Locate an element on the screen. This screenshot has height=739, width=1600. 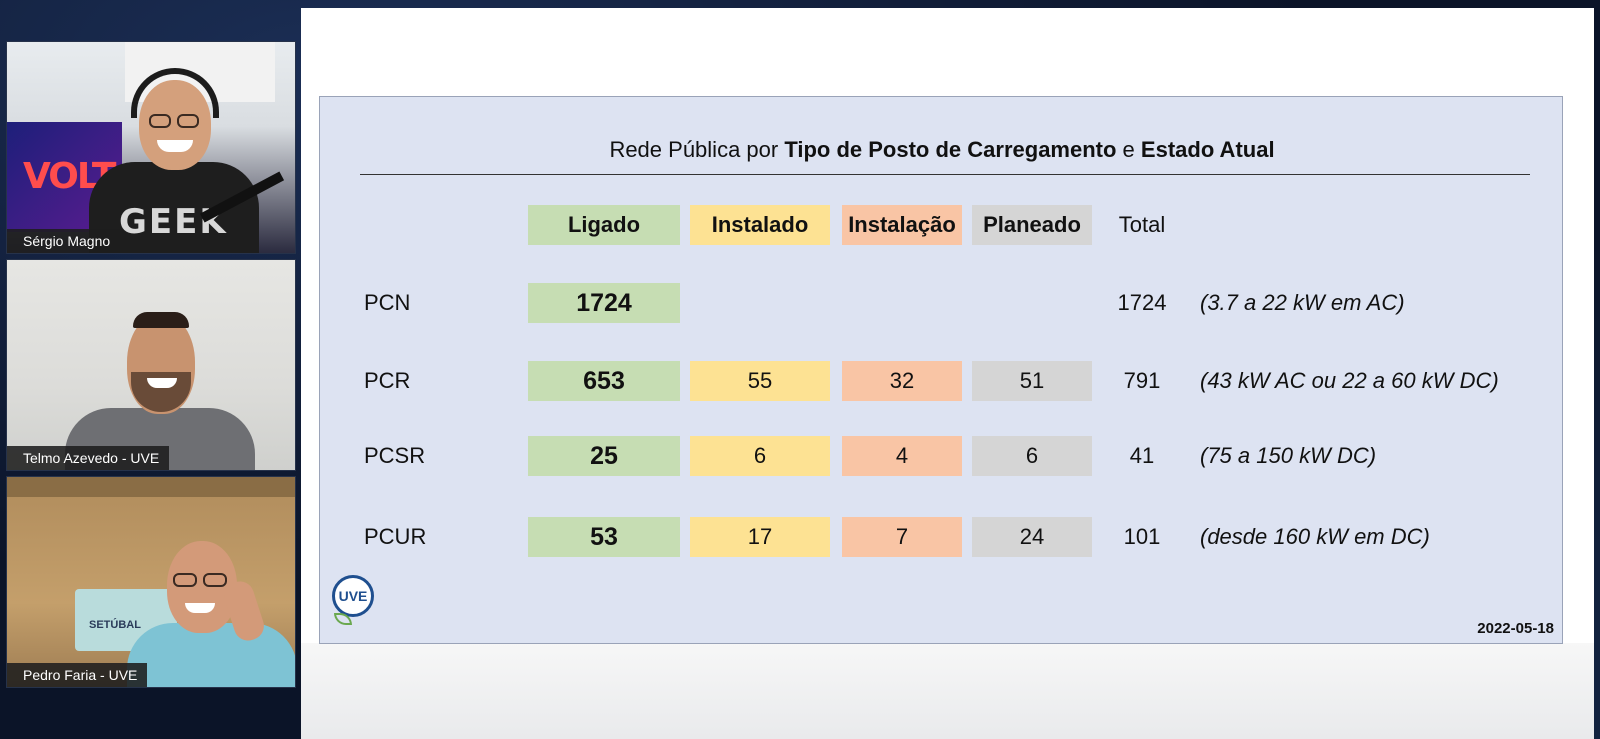
cell-pcr-planeado: 51 is located at coordinates (1032, 381).